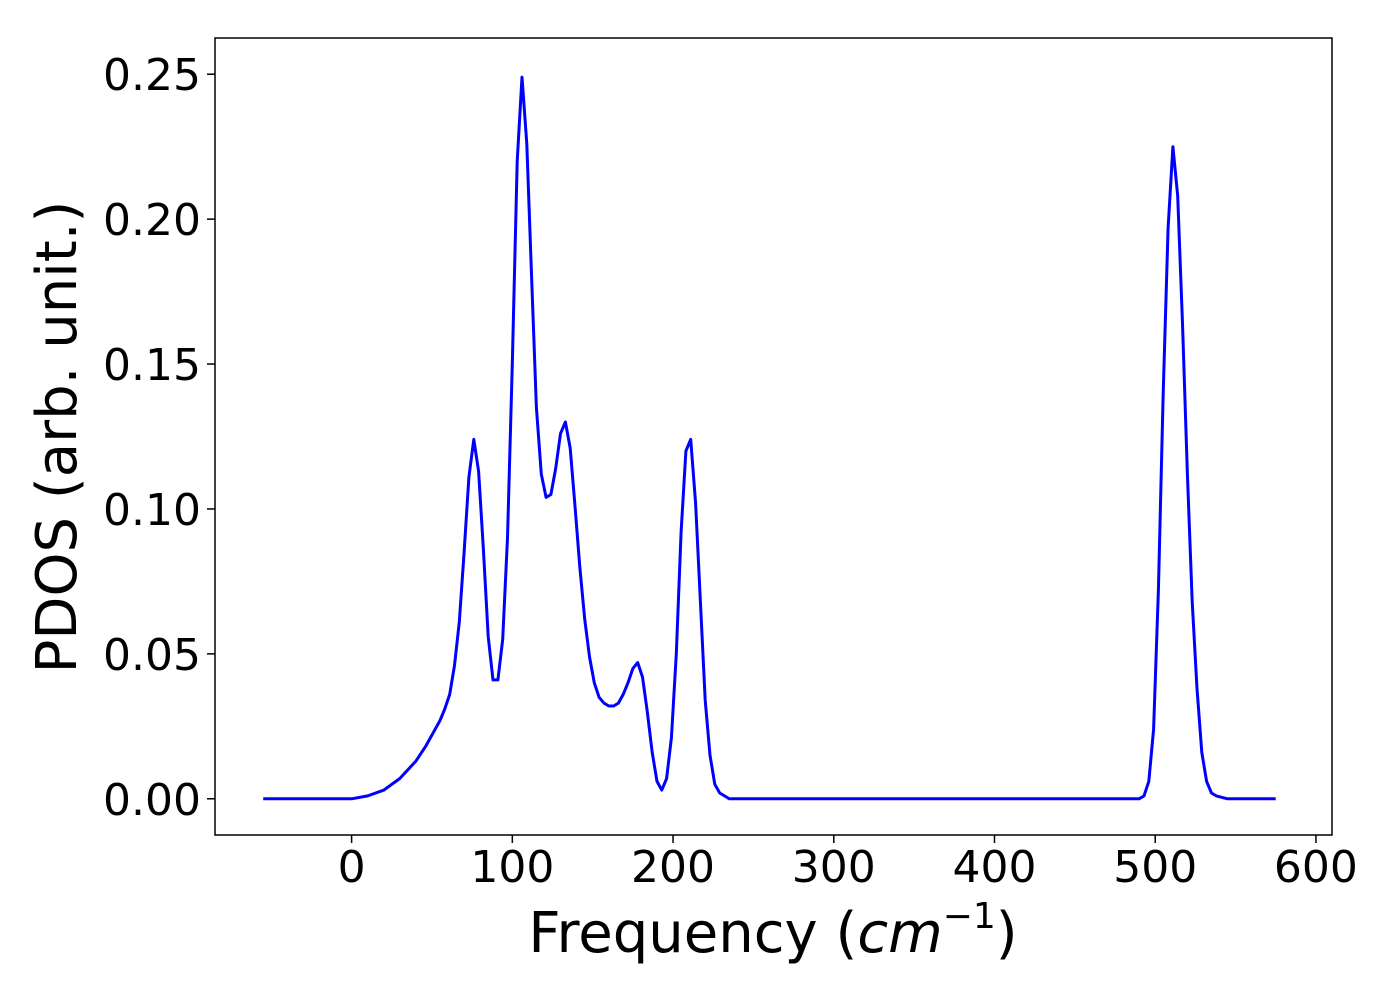  I want to click on x-tick-label: 300, so click(834, 867).